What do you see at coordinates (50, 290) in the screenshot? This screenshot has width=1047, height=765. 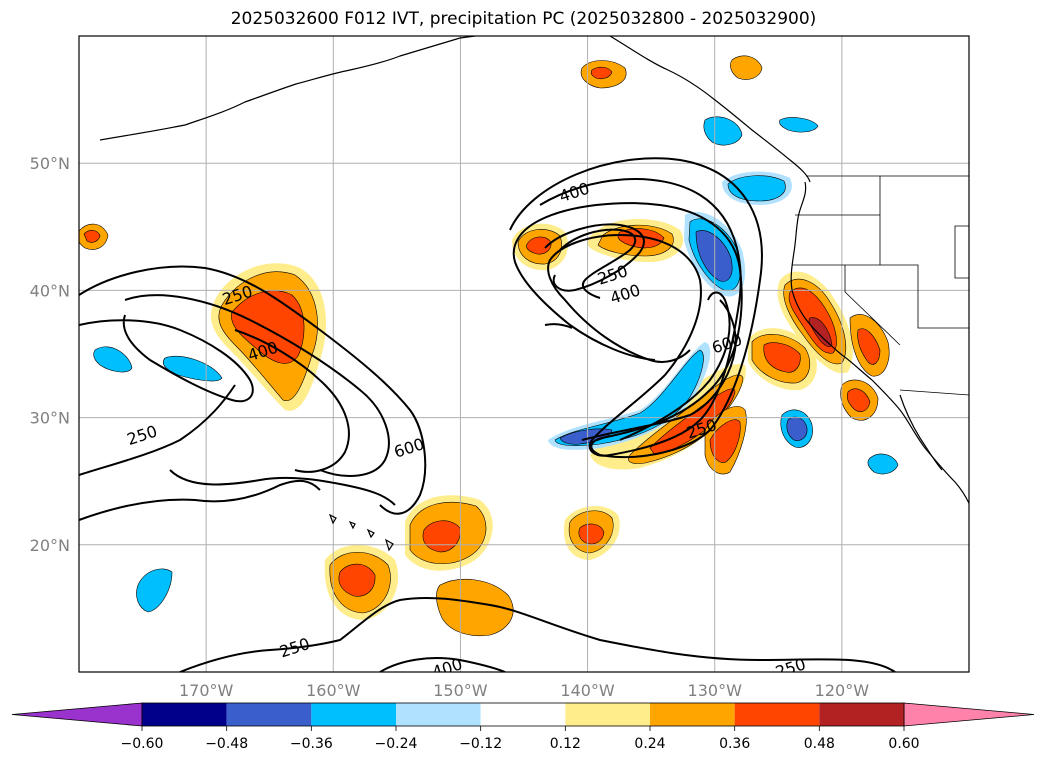 I see `latitude-label: 40°N` at bounding box center [50, 290].